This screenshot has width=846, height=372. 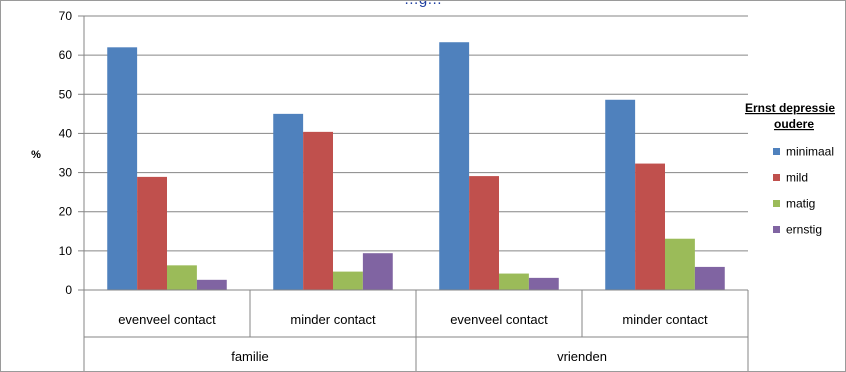 I want to click on y-axis-label: %, so click(x=36, y=155).